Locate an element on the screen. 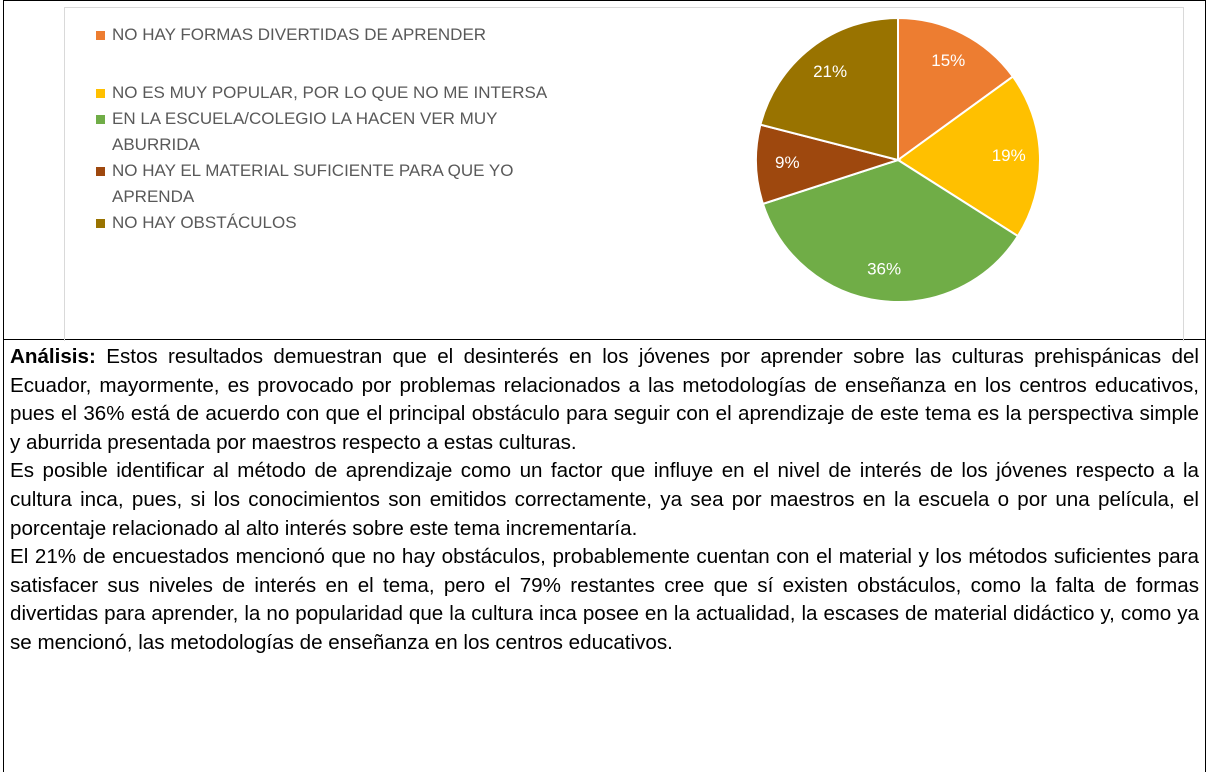 The height and width of the screenshot is (772, 1209). legend-item: NO HAY OBSTÁCULOS is located at coordinates (336, 223).